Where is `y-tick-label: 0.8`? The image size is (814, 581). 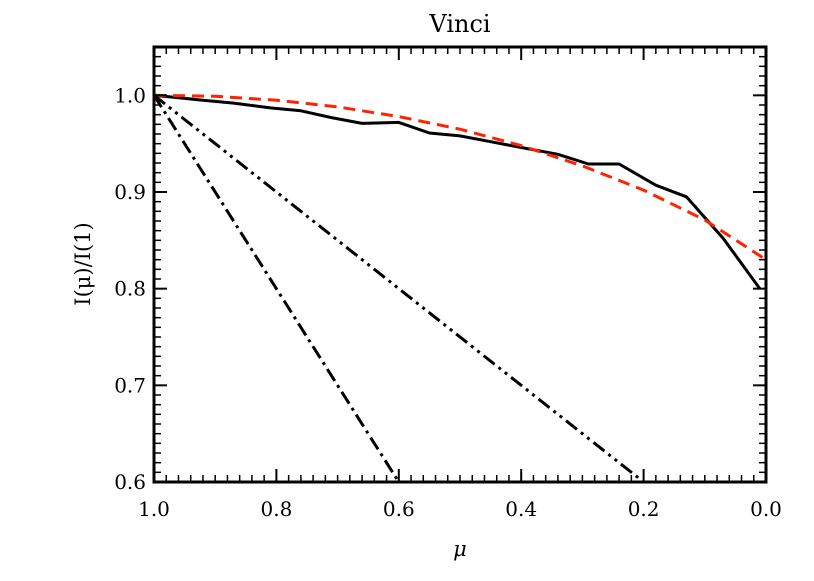 y-tick-label: 0.8 is located at coordinates (130, 289).